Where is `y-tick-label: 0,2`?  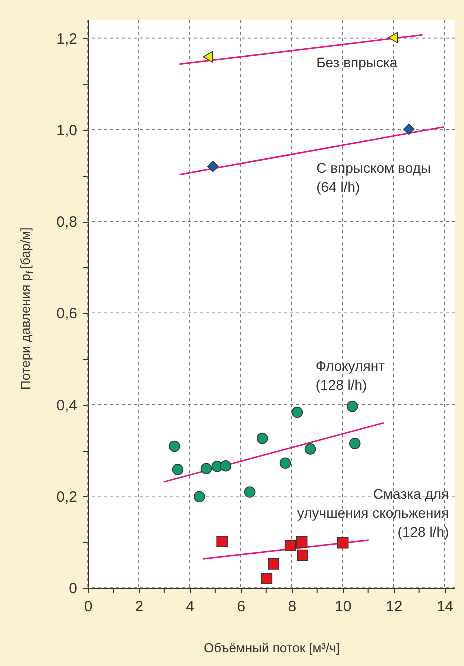
y-tick-label: 0,2 is located at coordinates (67, 497).